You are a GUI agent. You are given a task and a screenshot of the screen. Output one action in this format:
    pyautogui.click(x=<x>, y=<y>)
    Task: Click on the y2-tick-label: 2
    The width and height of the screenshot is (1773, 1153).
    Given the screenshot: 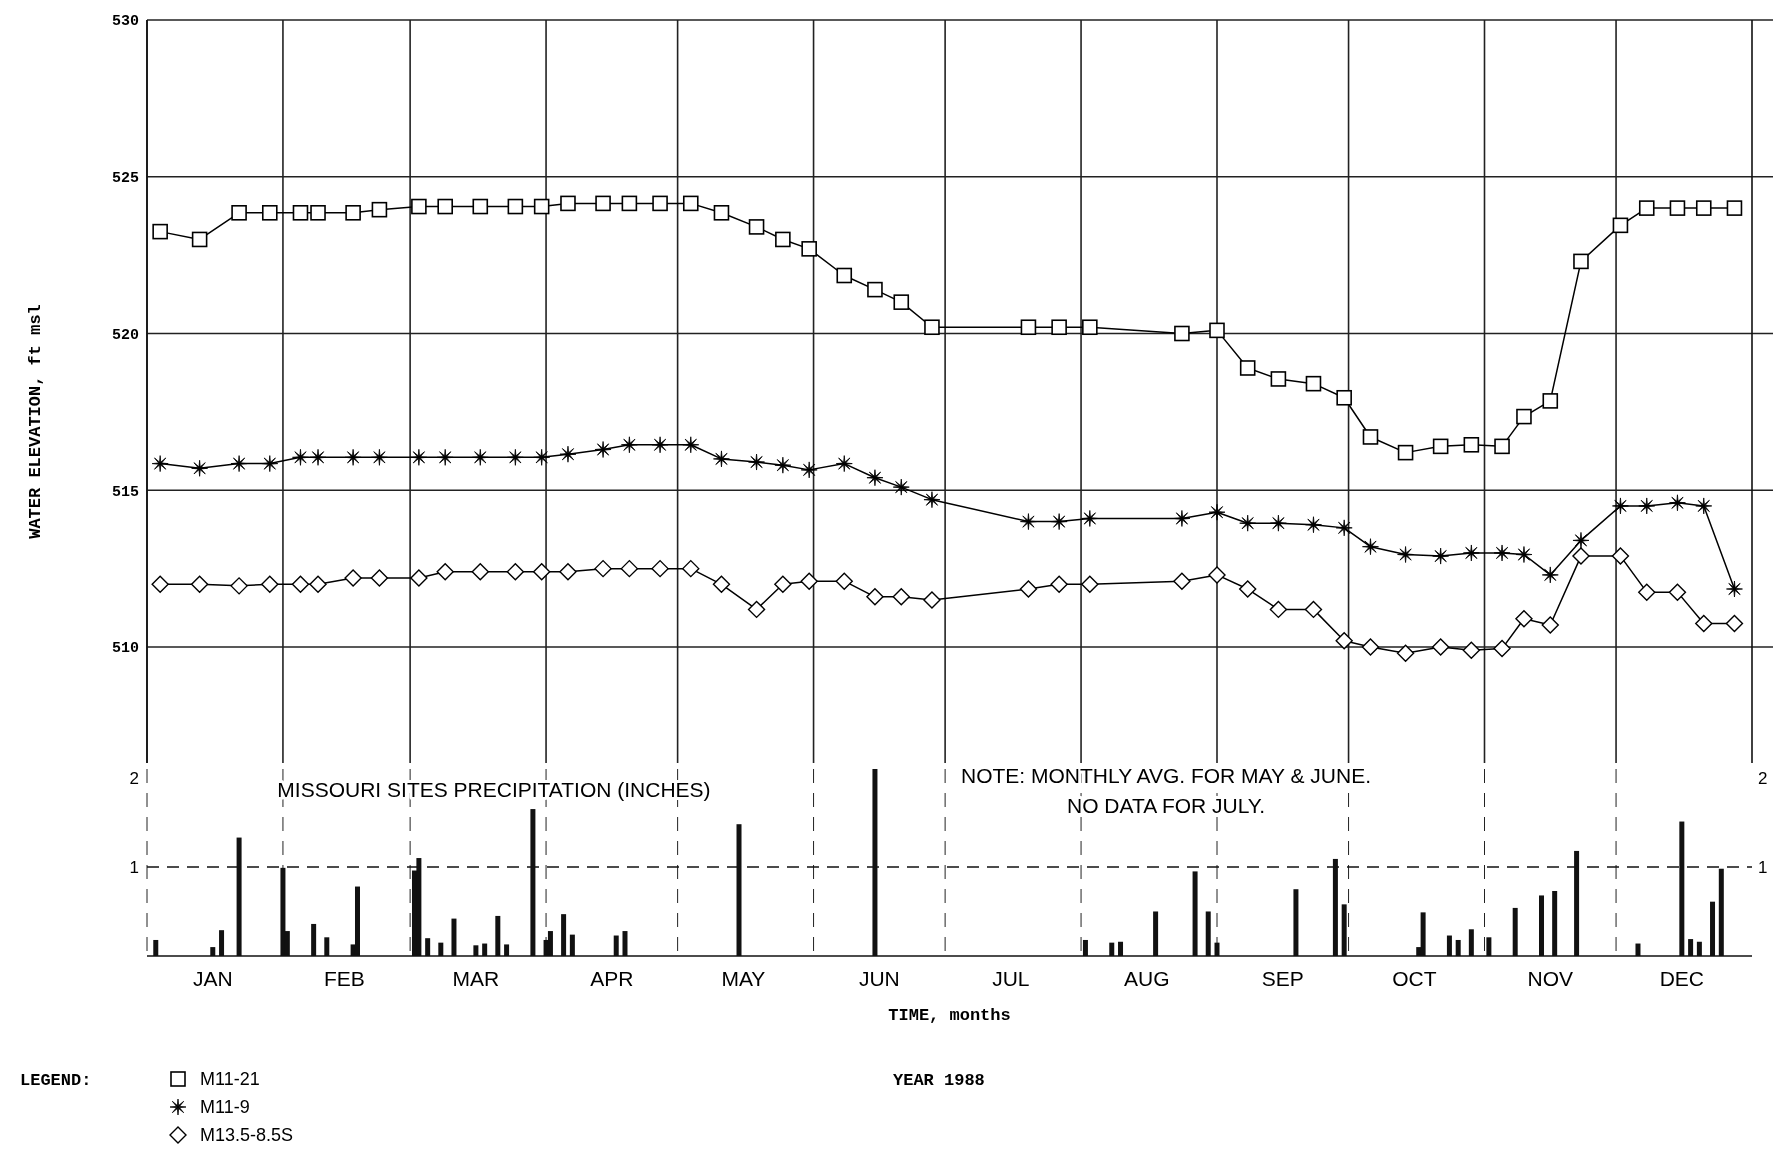 What is the action you would take?
    pyautogui.click(x=1763, y=778)
    